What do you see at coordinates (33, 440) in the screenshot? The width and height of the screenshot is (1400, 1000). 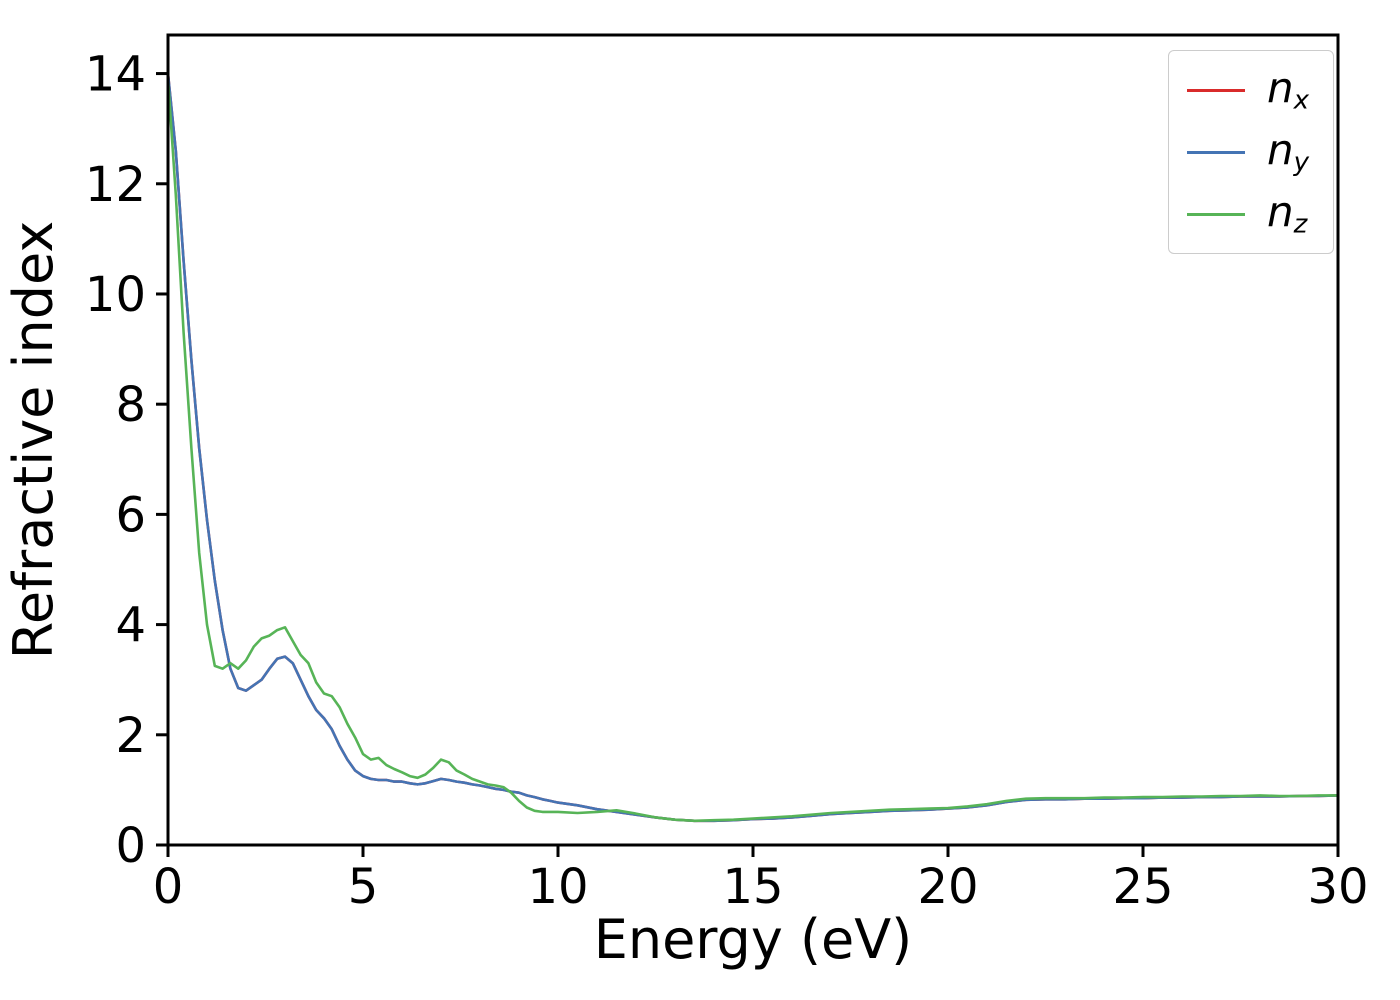 I see `y-axis-label: Refractive index` at bounding box center [33, 440].